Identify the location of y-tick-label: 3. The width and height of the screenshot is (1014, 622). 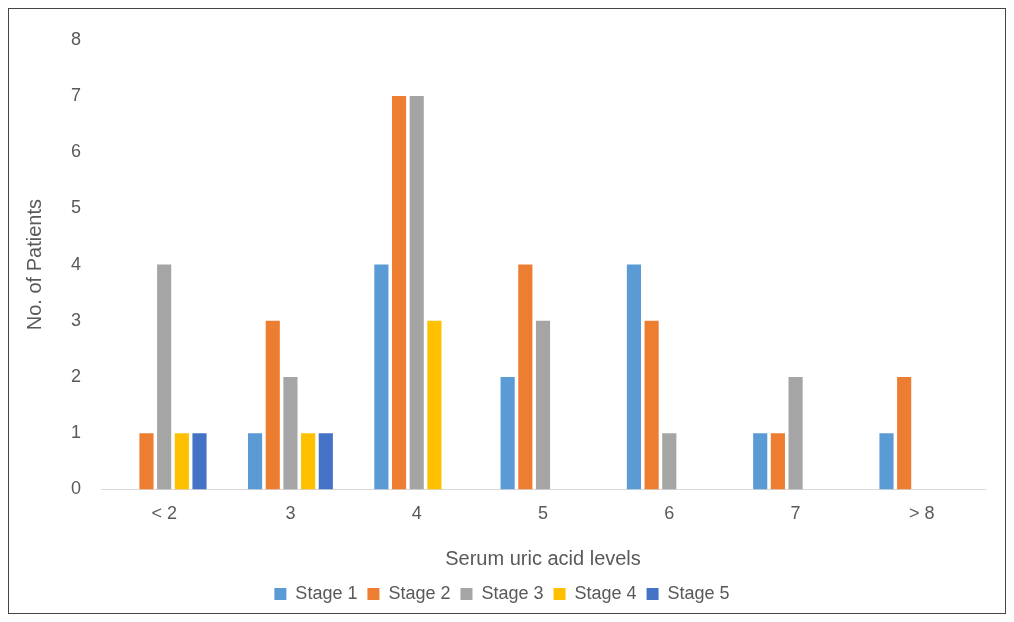
(76, 319).